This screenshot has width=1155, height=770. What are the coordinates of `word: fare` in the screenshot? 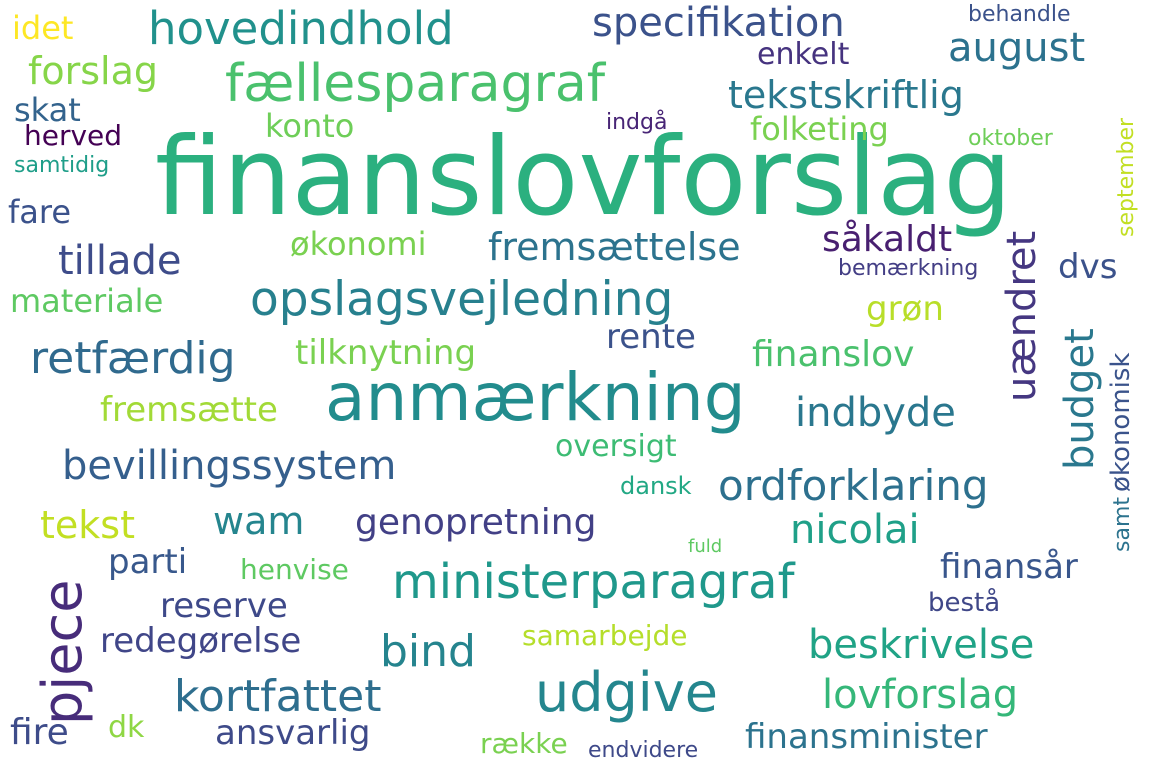 It's located at (40, 212).